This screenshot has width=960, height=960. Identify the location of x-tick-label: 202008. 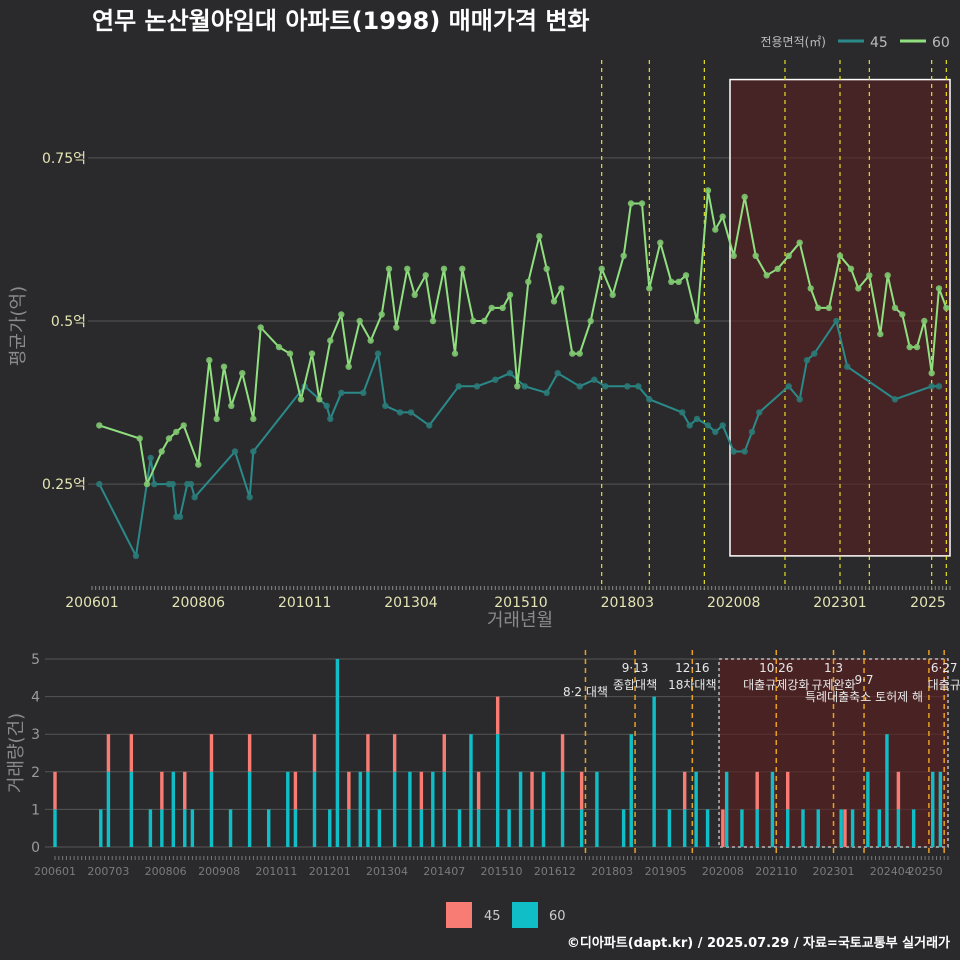
(733, 603).